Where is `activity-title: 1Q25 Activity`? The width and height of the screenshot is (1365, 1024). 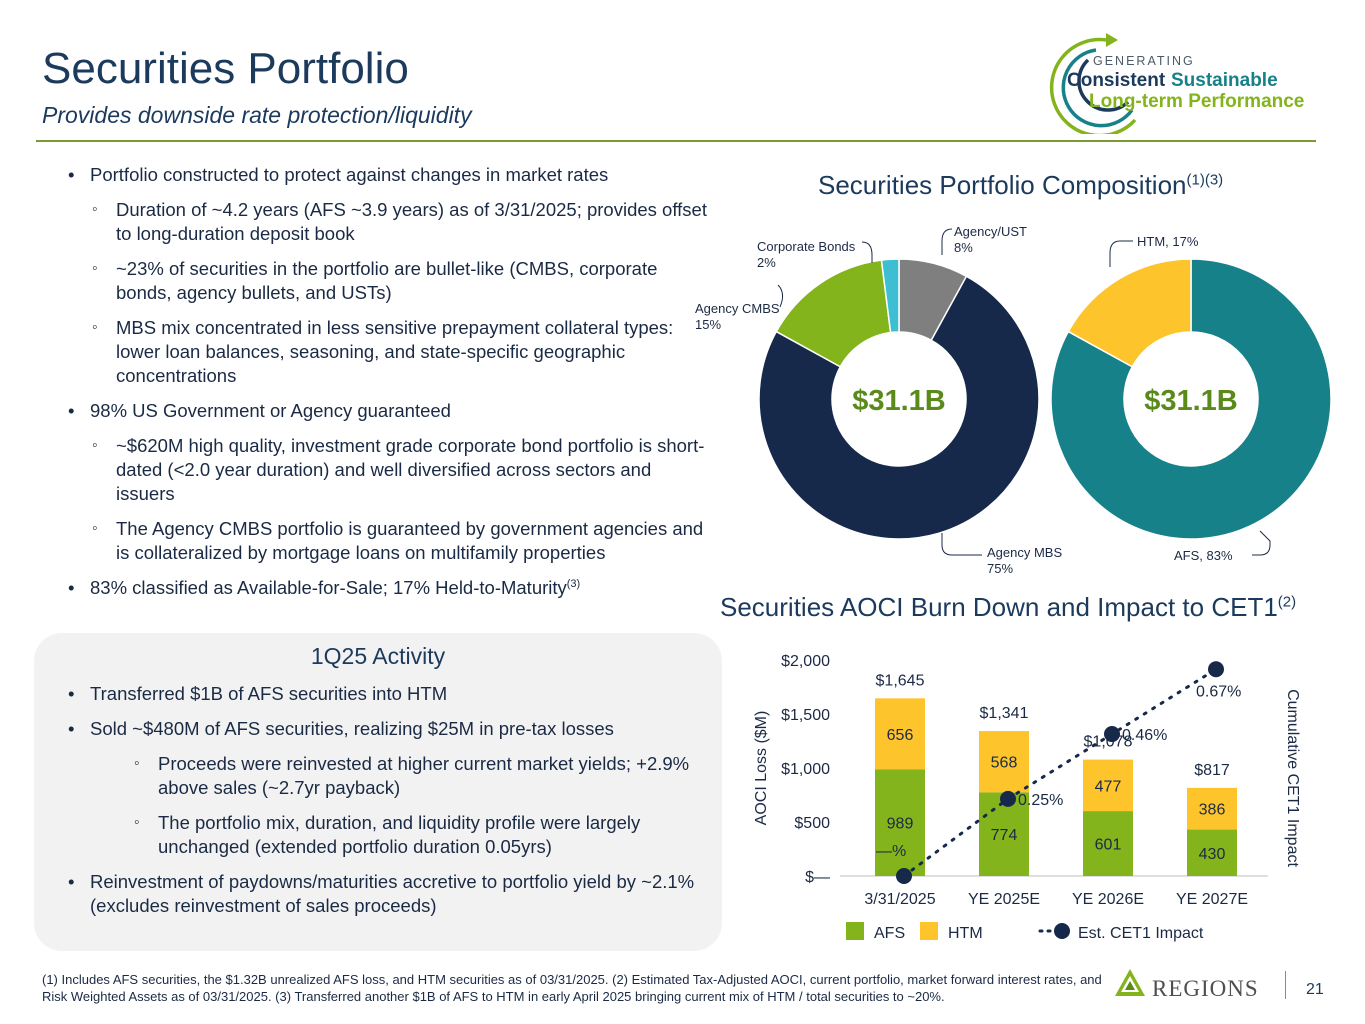 activity-title: 1Q25 Activity is located at coordinates (378, 656).